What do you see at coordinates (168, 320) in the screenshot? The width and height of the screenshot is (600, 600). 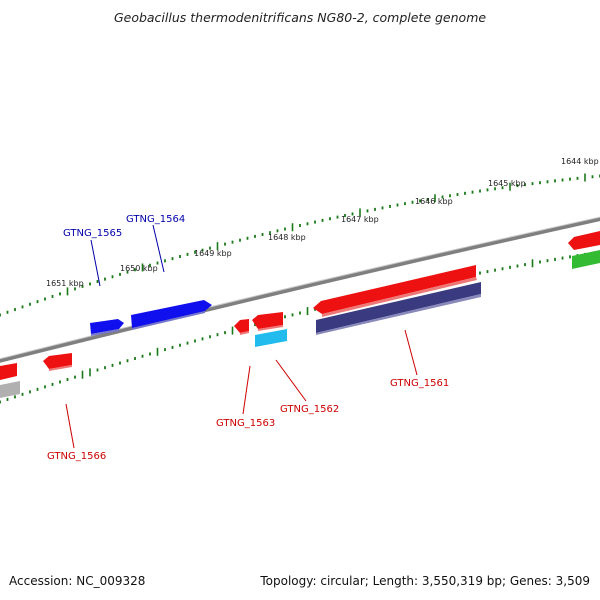 I see `gene-gtng-1564-shade` at bounding box center [168, 320].